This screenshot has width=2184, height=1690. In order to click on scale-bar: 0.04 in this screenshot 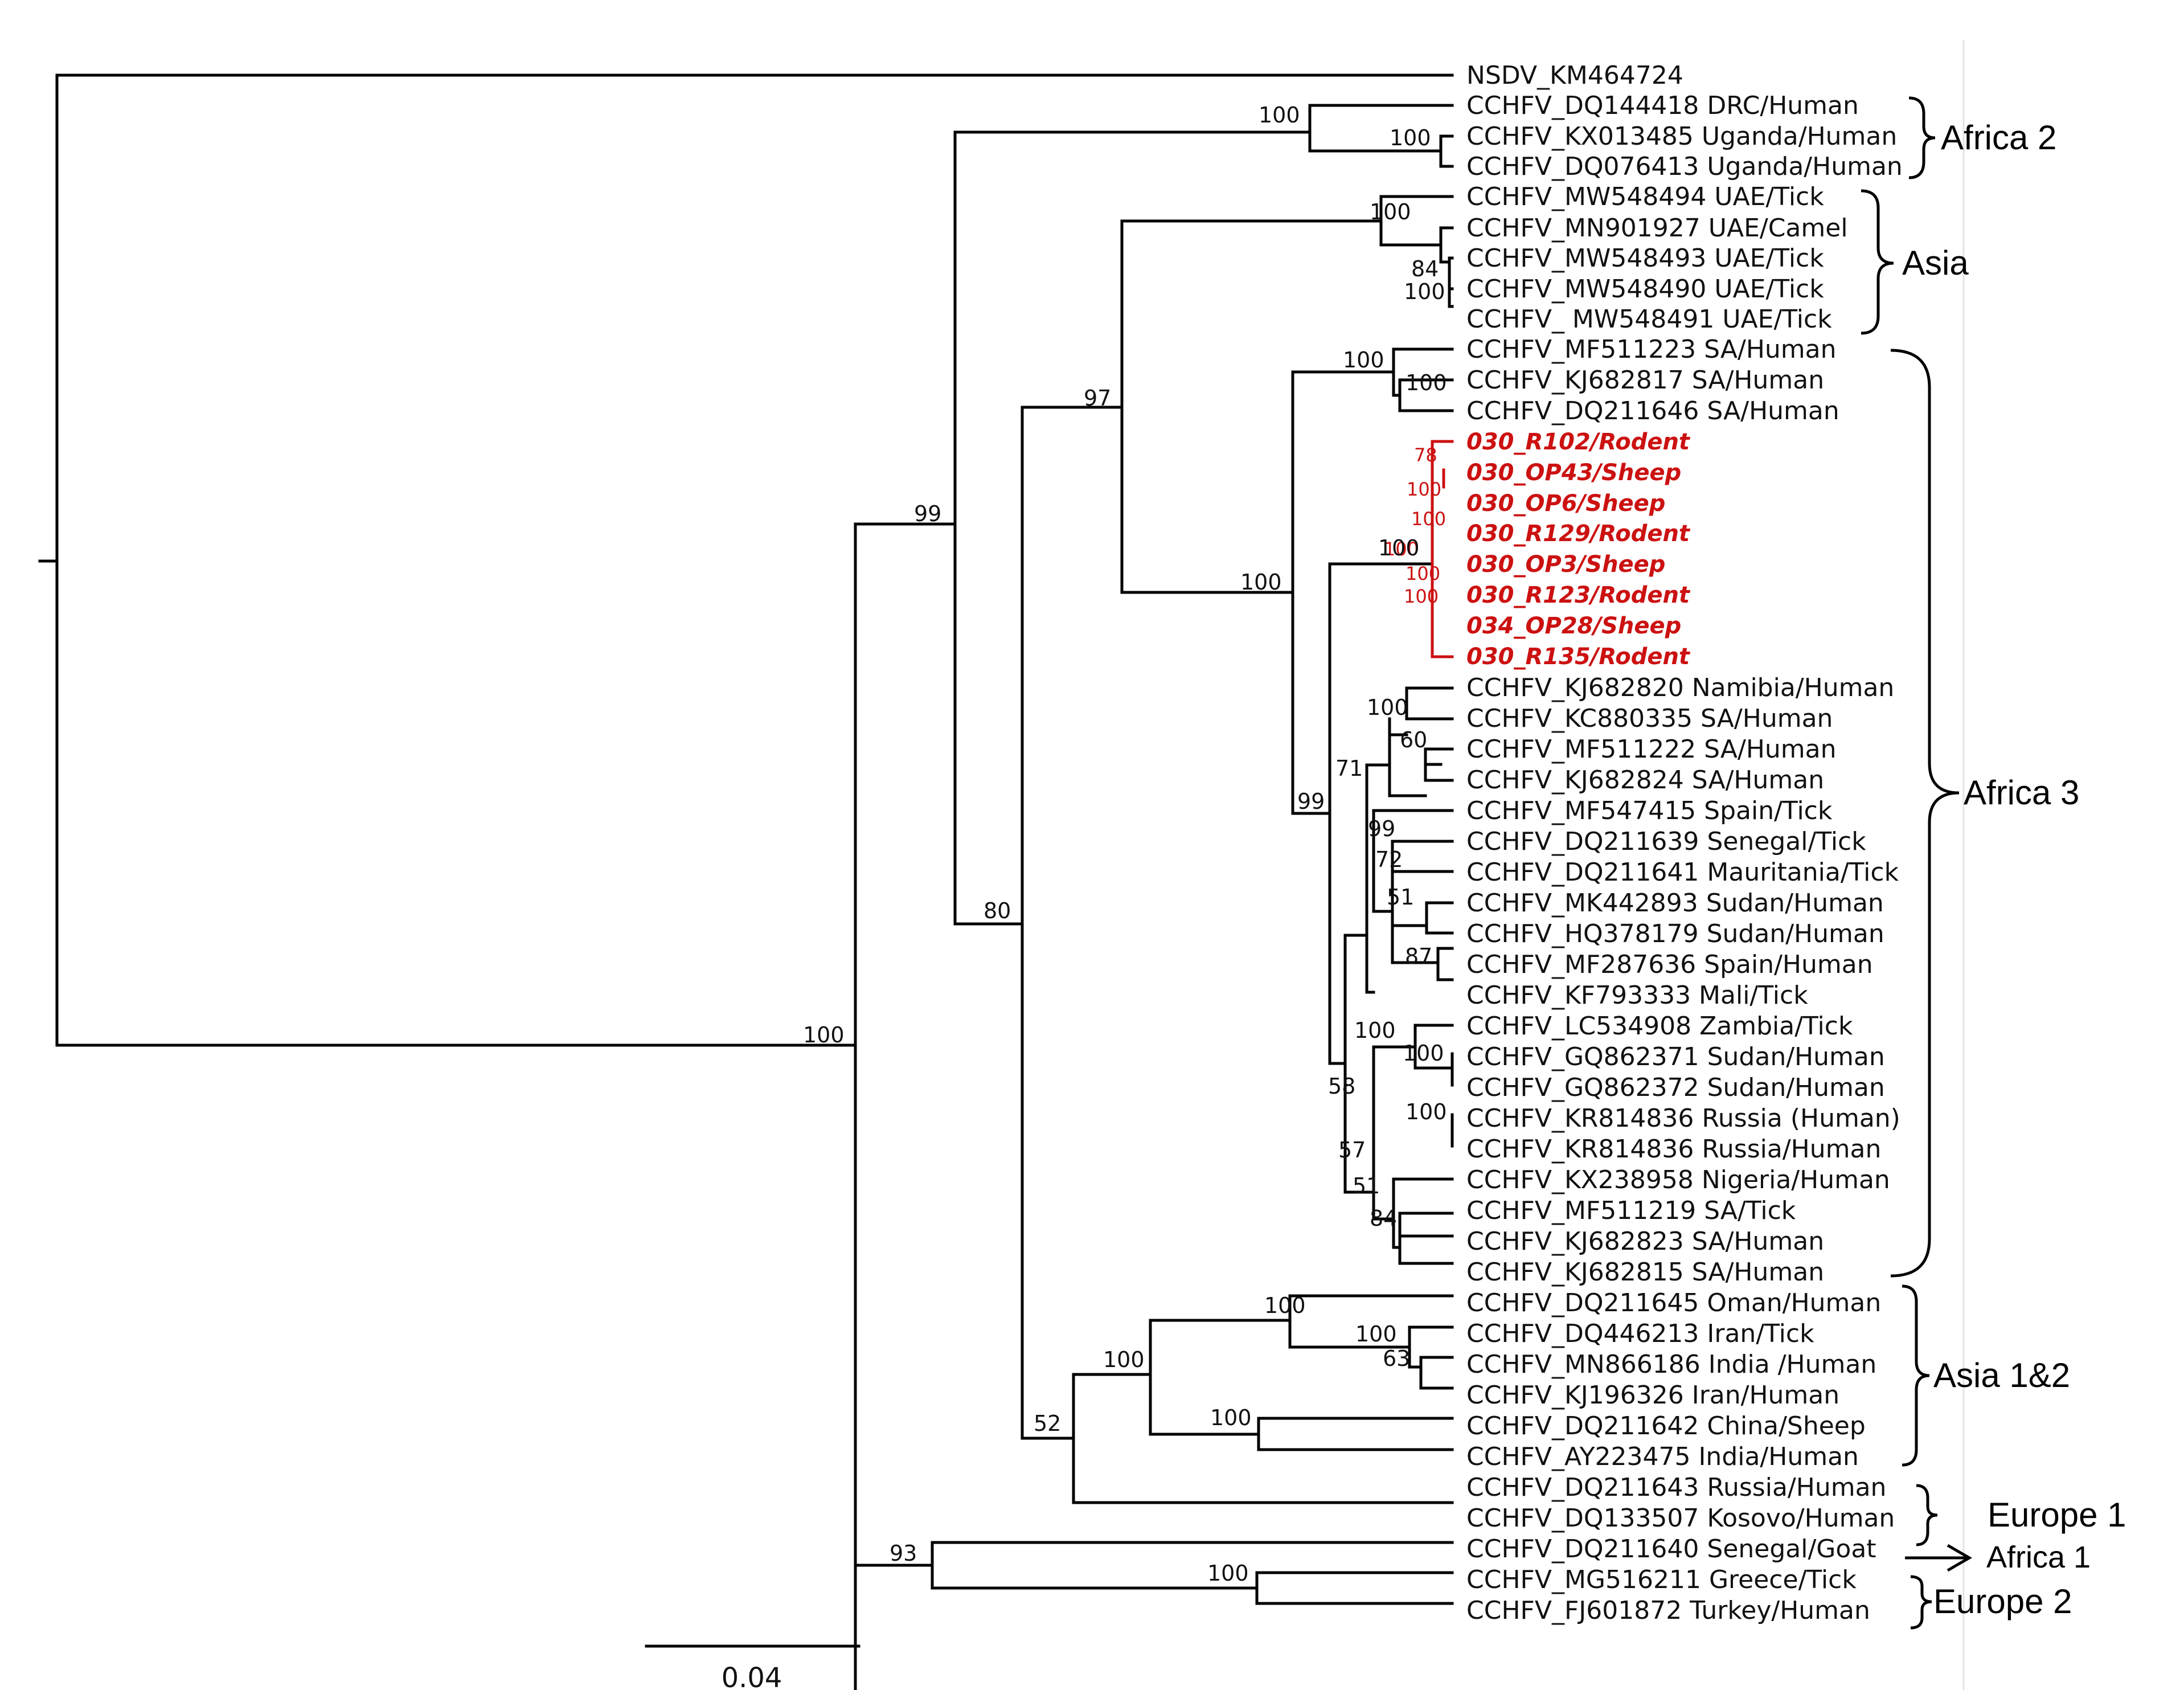, I will do `click(753, 1667)`.